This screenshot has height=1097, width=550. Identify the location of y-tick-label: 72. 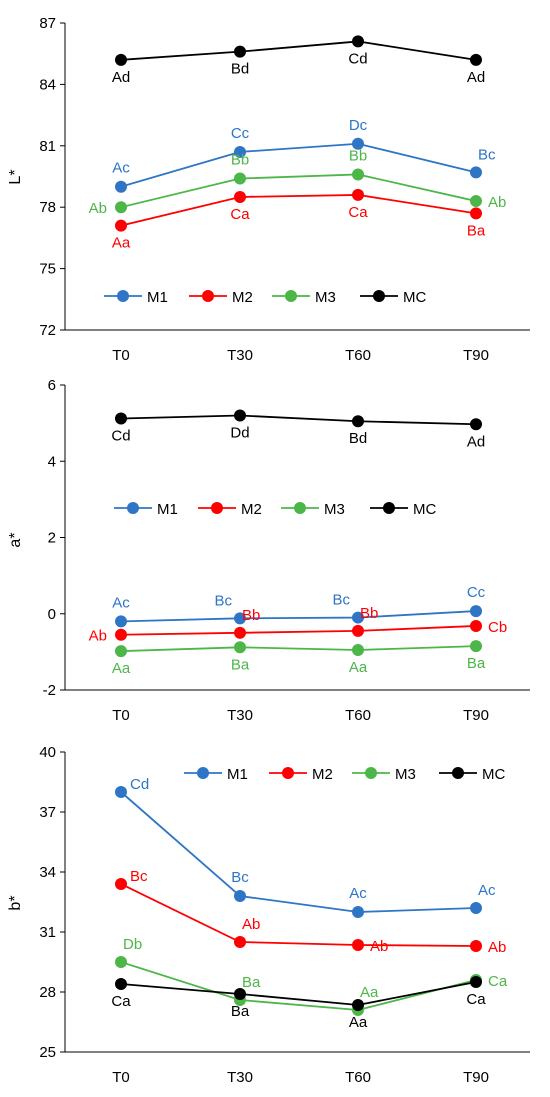
(47, 330).